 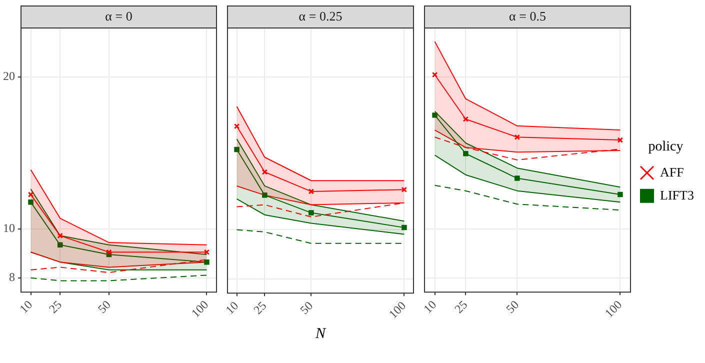 I want to click on chart-title: α = 0.25, so click(x=320, y=16).